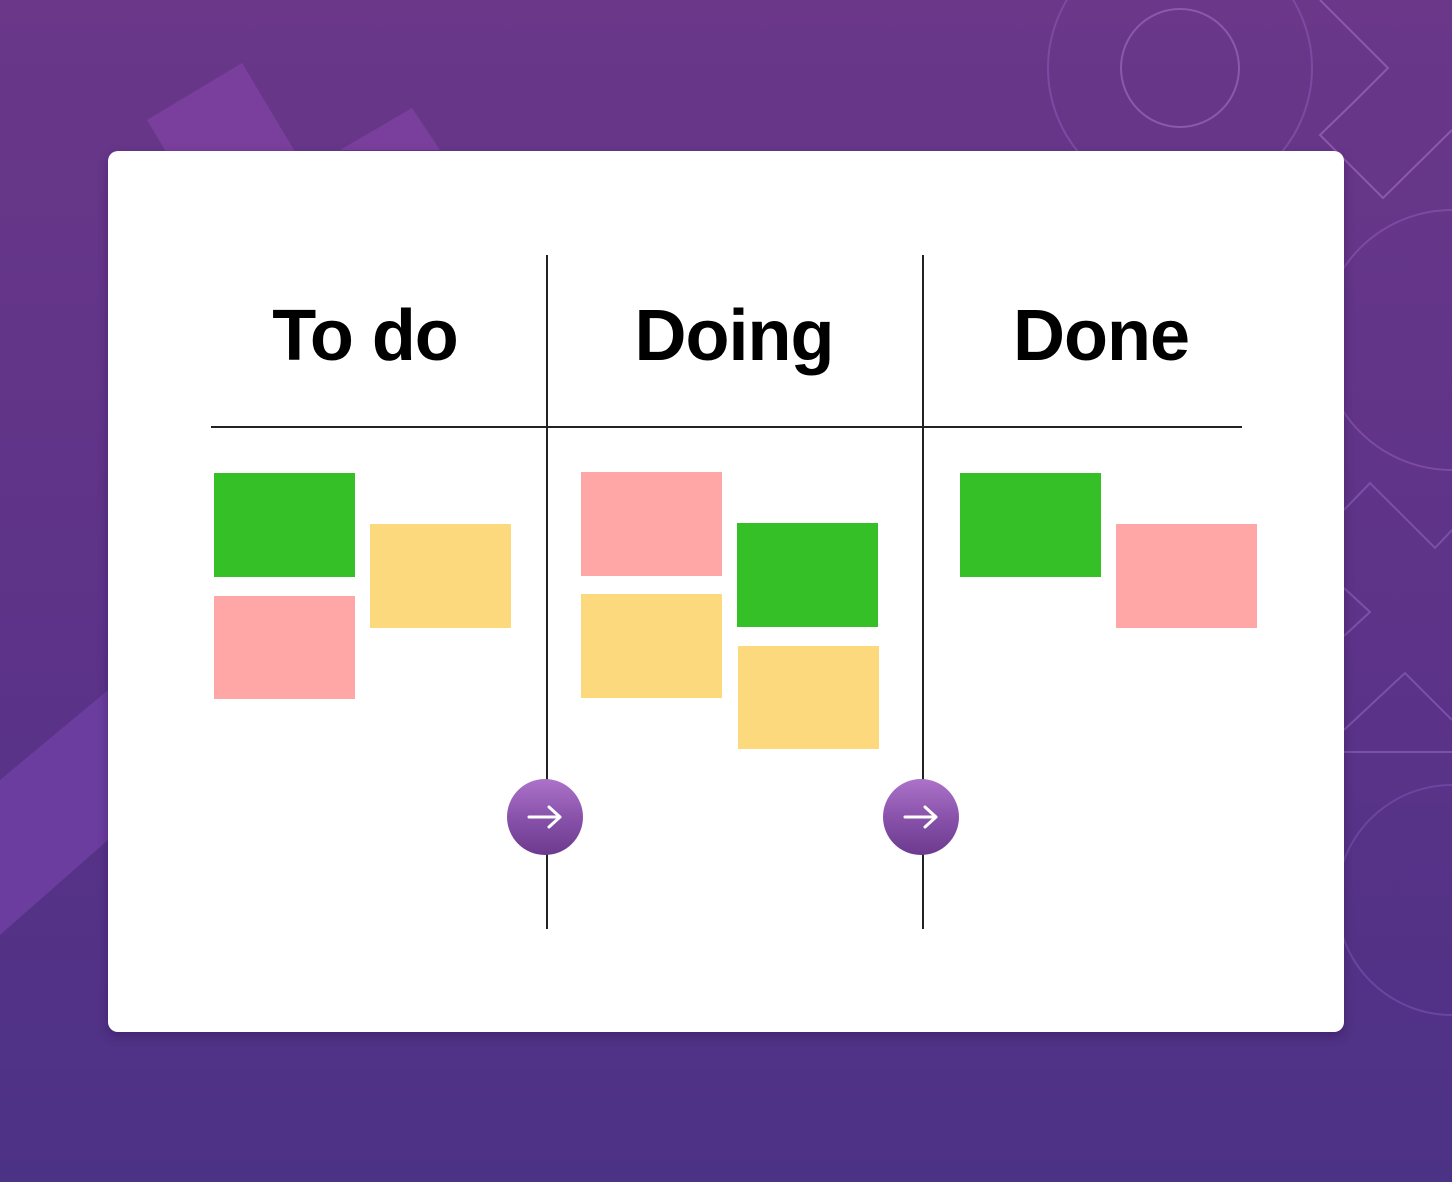 The image size is (1452, 1182). I want to click on column-header-doing: Doing, so click(734, 336).